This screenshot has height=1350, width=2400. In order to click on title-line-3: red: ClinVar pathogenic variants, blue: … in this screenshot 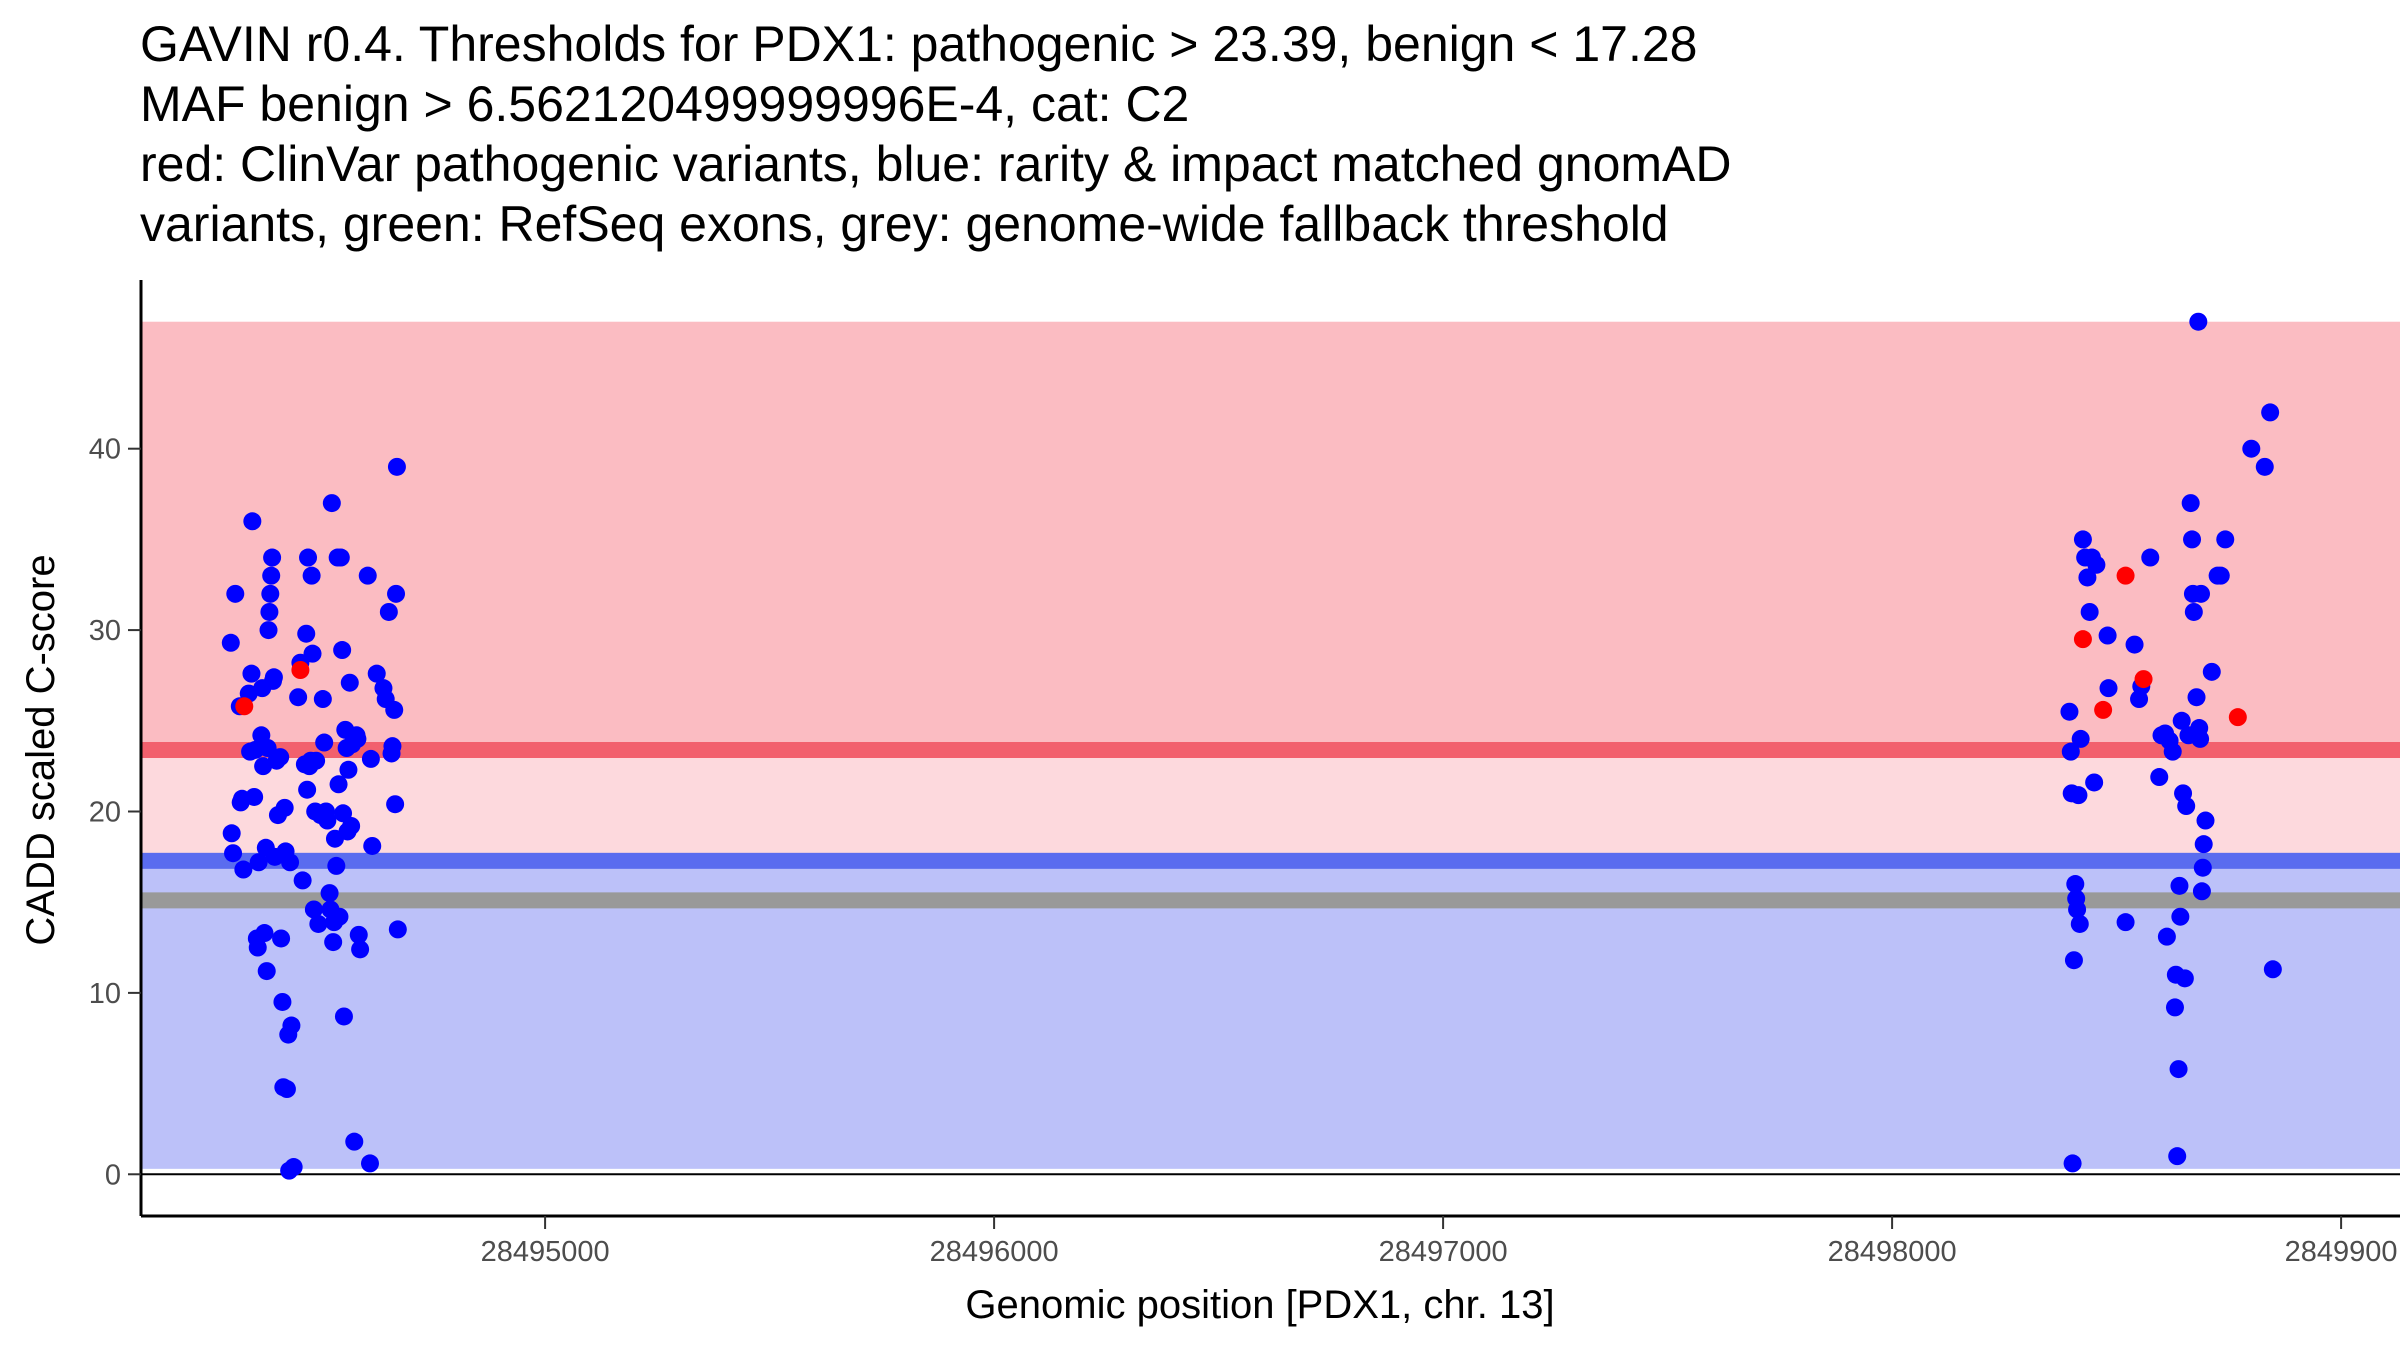, I will do `click(936, 164)`.